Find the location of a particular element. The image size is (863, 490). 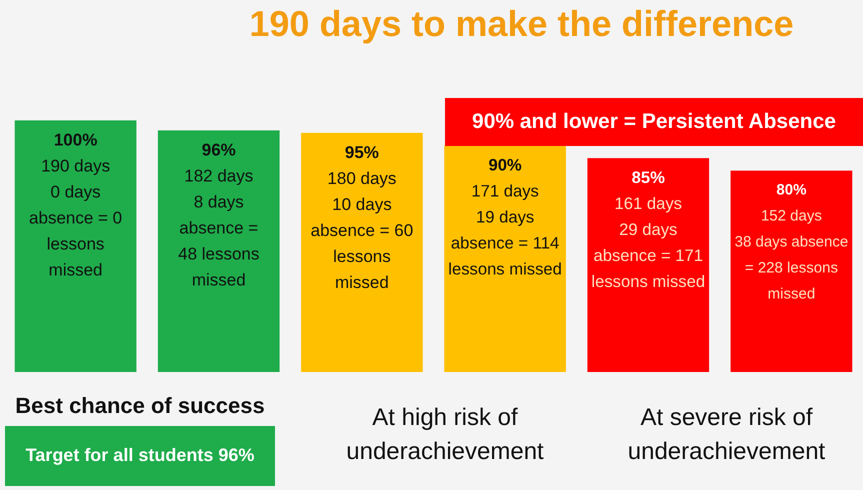

data-label: 100% 190 days 0 days absence = 0 lessons missed is located at coordinates (75, 205).